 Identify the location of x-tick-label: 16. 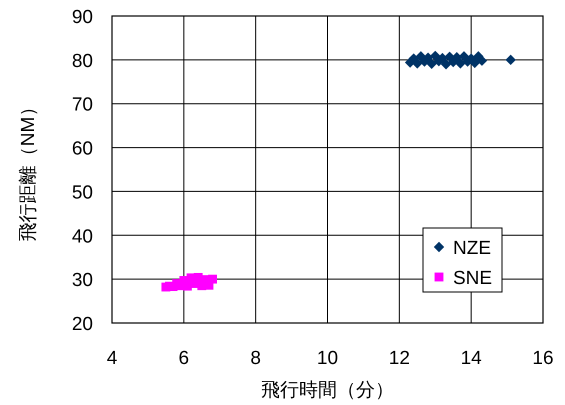
(543, 358).